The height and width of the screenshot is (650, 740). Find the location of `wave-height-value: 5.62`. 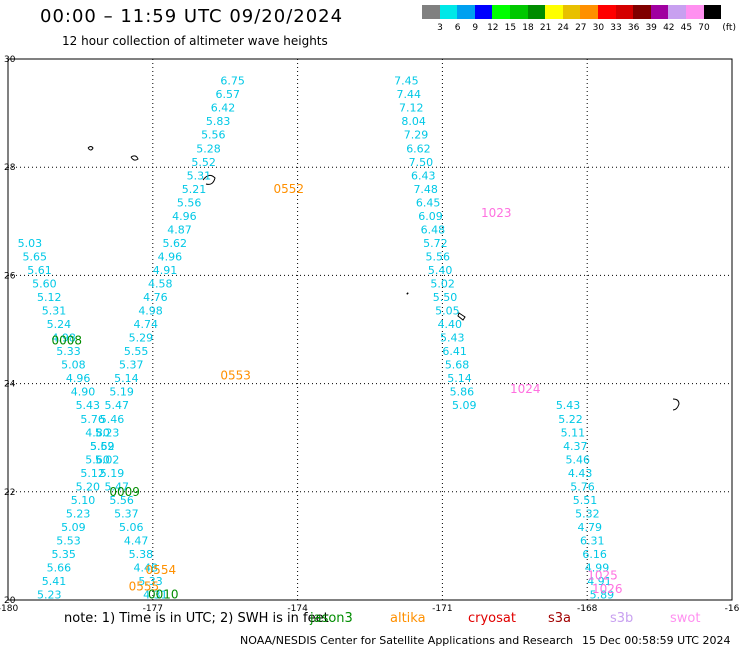

wave-height-value: 5.62 is located at coordinates (102, 446).